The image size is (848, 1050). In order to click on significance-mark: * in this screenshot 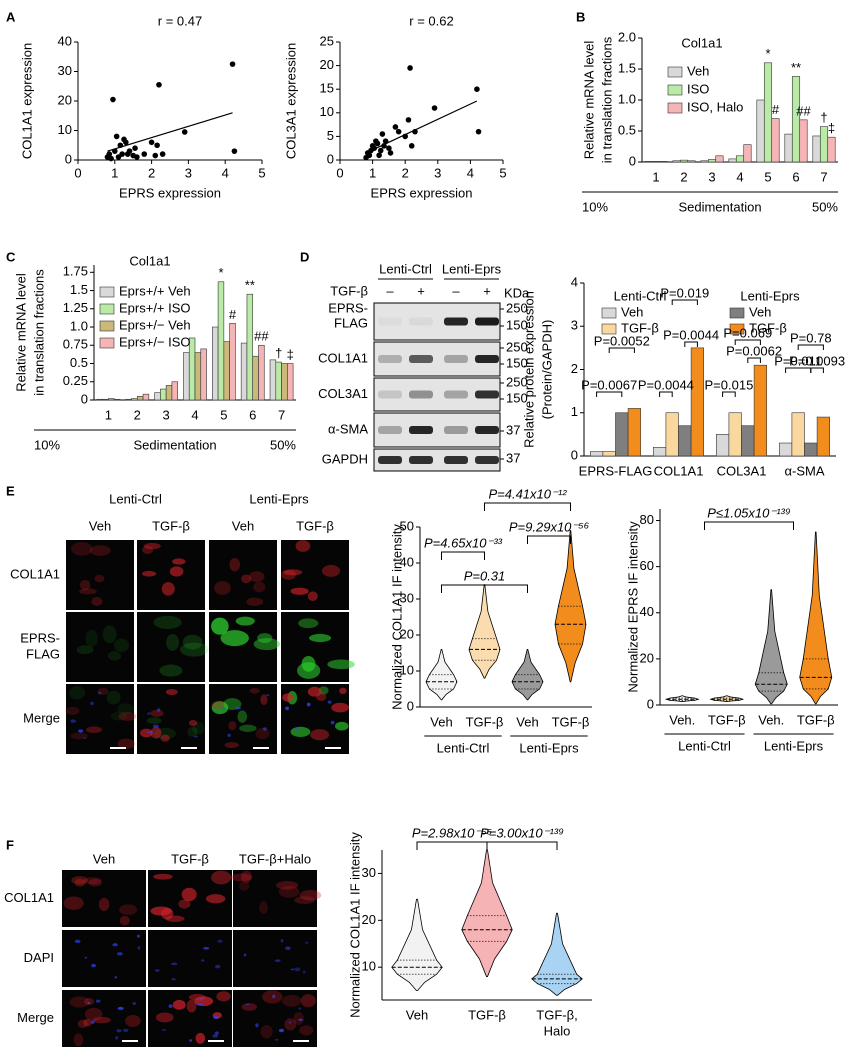, I will do `click(220, 272)`.